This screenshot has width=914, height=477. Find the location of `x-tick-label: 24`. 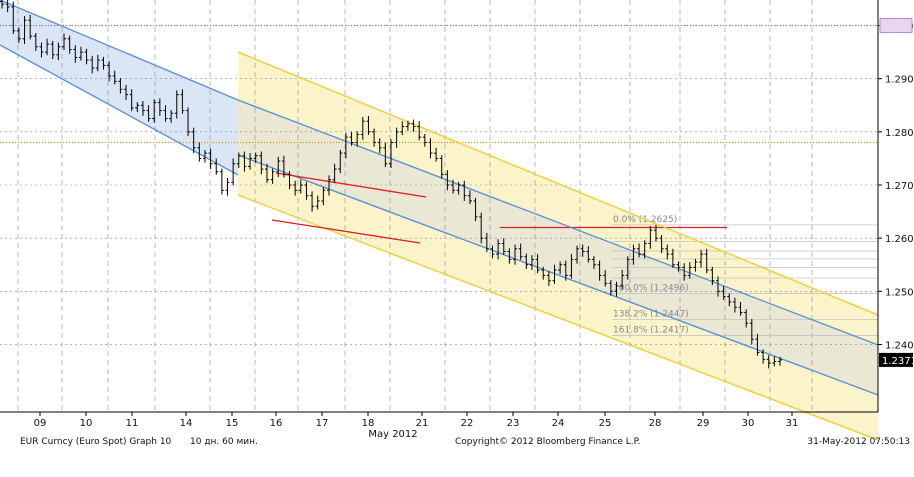

x-tick-label: 24 is located at coordinates (558, 423).